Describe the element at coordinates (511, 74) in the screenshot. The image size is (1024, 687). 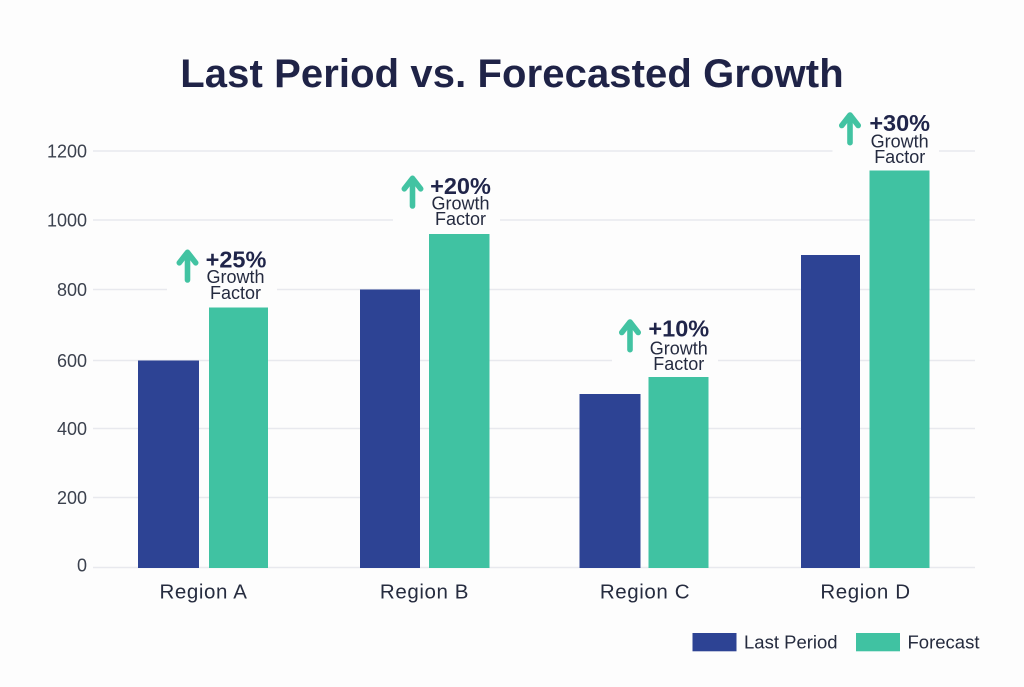
I see `svg-text:Last Period vs. Forecasted Gro: Last Period vs. Forecasted Growth` at that location.